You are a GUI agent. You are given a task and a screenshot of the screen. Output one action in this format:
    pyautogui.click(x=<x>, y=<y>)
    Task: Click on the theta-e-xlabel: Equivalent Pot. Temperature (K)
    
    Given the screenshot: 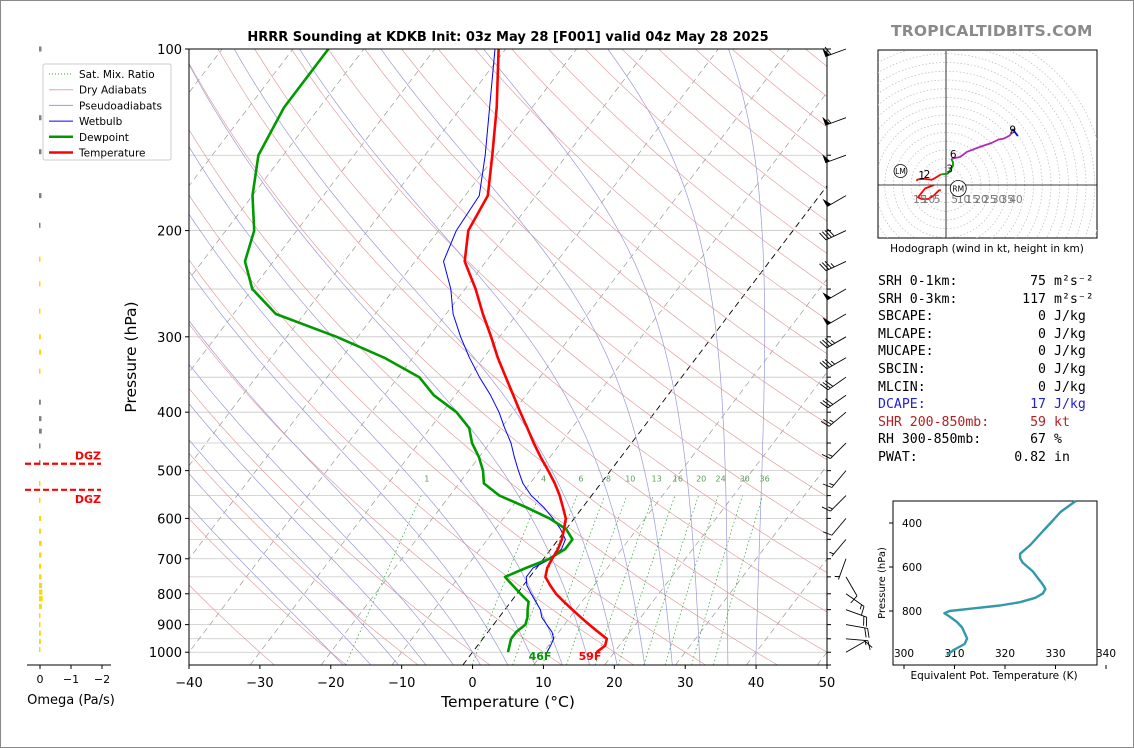 What is the action you would take?
    pyautogui.click(x=993, y=676)
    